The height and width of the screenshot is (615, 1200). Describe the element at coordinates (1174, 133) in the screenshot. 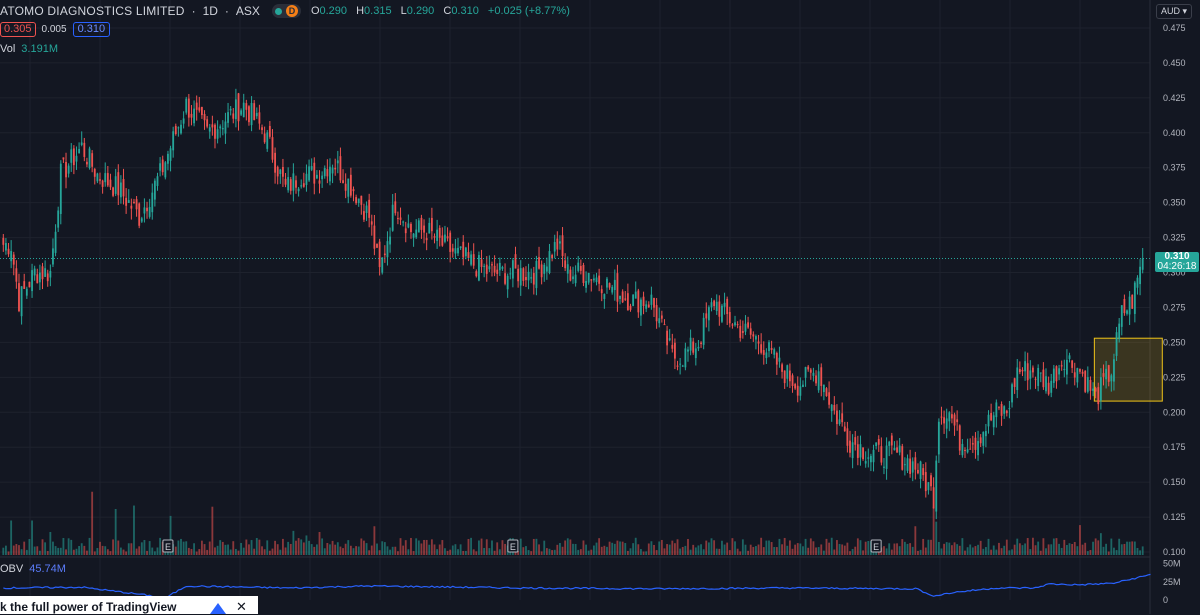

I see `price-tick-label: 0.400` at that location.